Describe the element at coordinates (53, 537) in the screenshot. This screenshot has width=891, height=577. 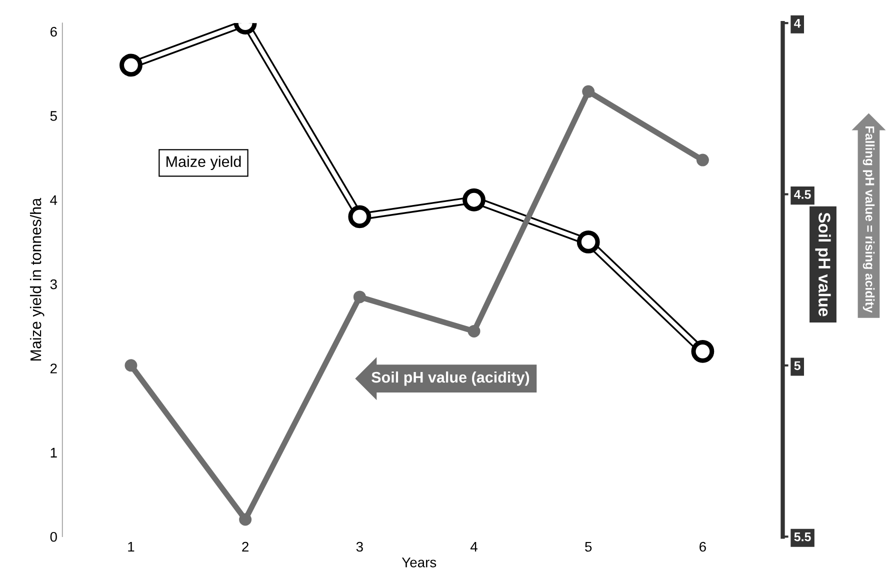
I see `y-tick-label: 0` at that location.